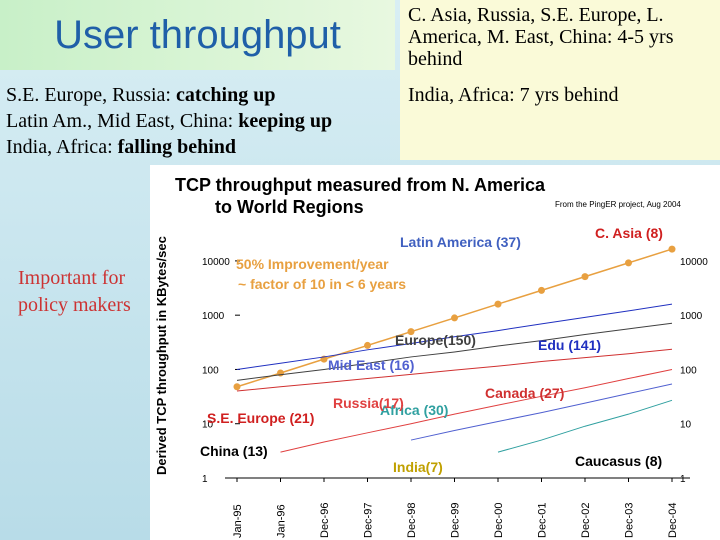  I want to click on note-emphasis: catching up, so click(226, 95).